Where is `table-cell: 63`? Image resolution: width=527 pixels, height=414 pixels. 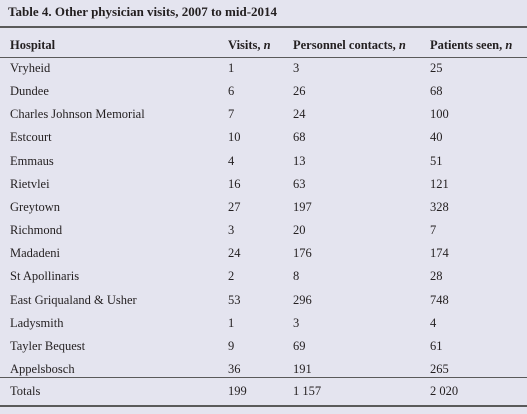
table-cell: 63 is located at coordinates (299, 183).